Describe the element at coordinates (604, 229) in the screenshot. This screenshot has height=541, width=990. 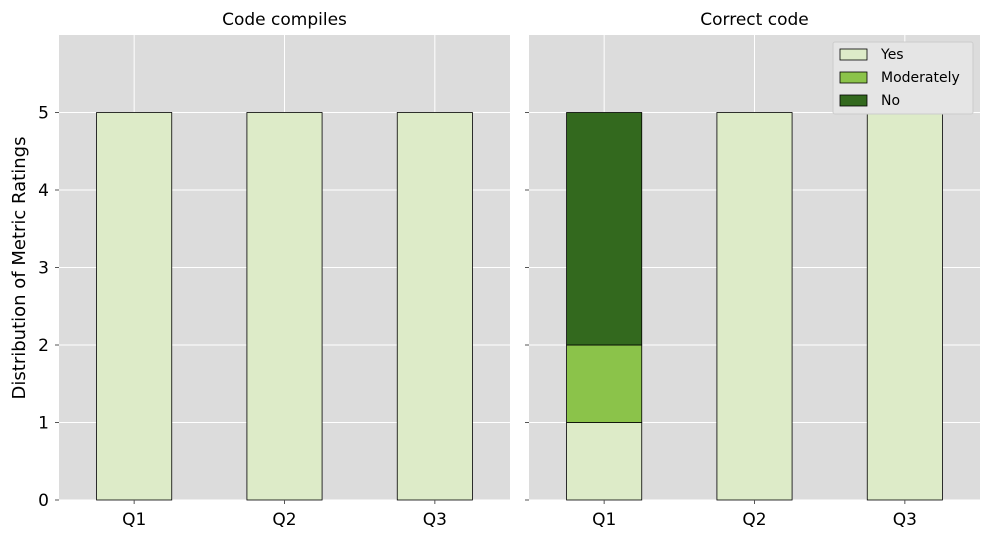
I see `bar-q1-no` at that location.